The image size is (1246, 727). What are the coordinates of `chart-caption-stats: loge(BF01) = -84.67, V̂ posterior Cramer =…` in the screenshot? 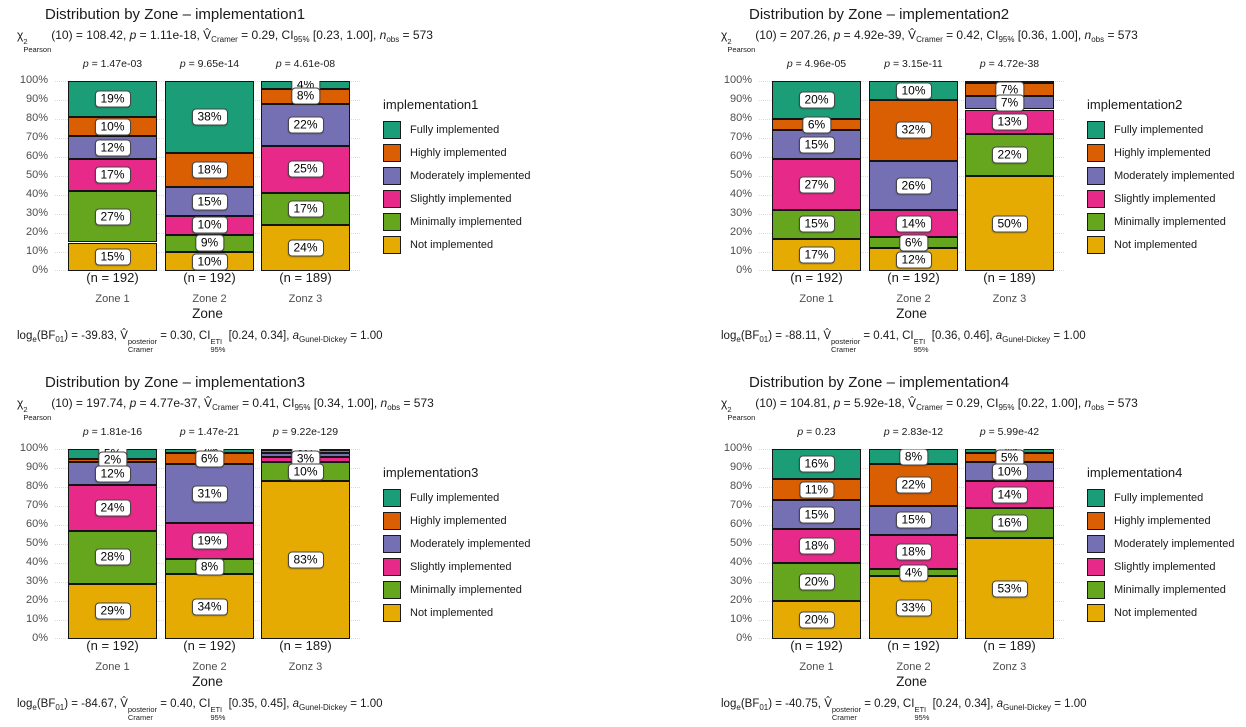 It's located at (200, 709).